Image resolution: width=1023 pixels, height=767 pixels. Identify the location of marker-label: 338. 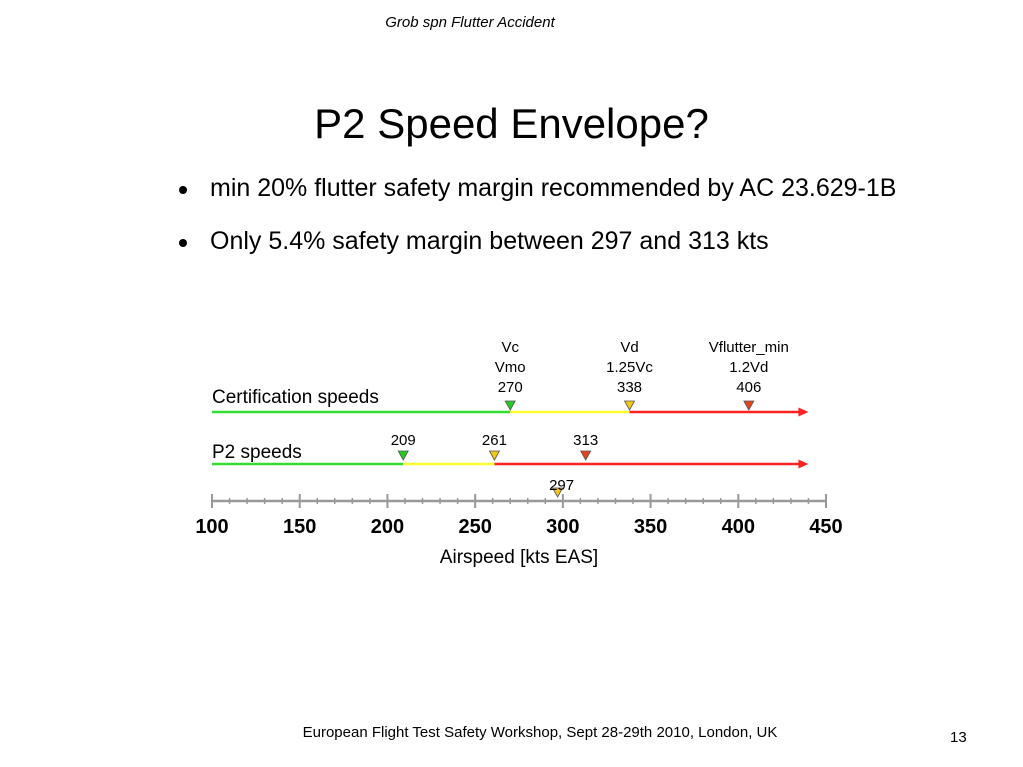
(629, 387).